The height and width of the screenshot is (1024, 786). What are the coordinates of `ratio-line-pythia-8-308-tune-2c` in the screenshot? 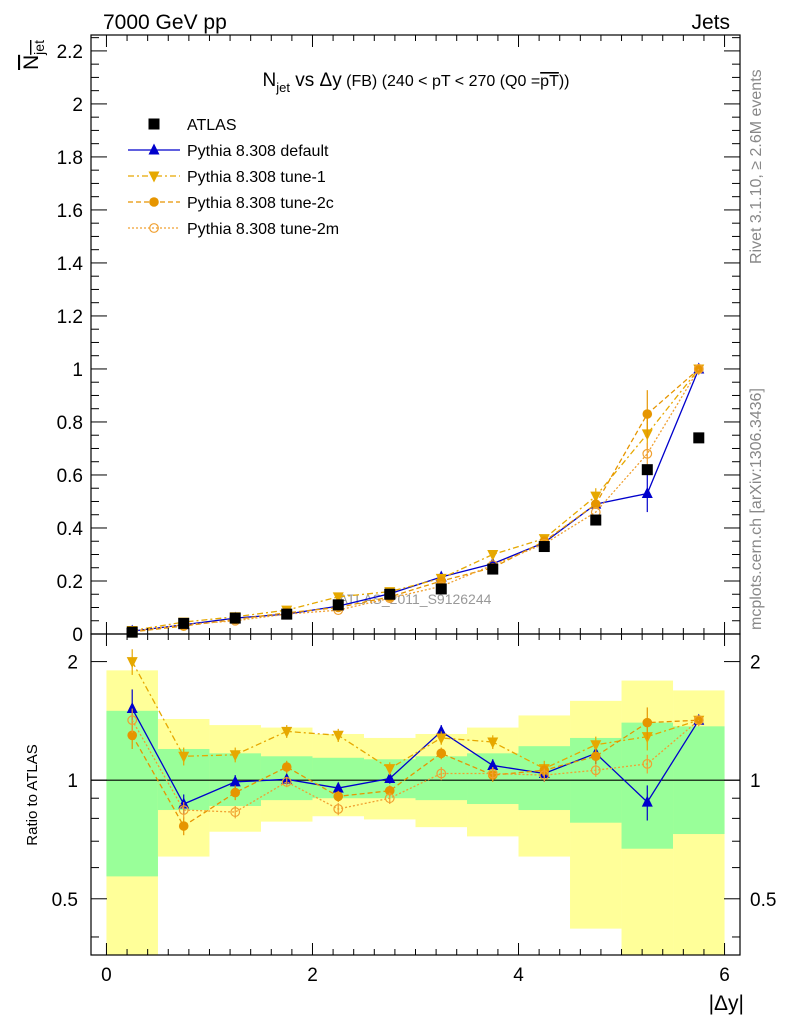 It's located at (415, 773).